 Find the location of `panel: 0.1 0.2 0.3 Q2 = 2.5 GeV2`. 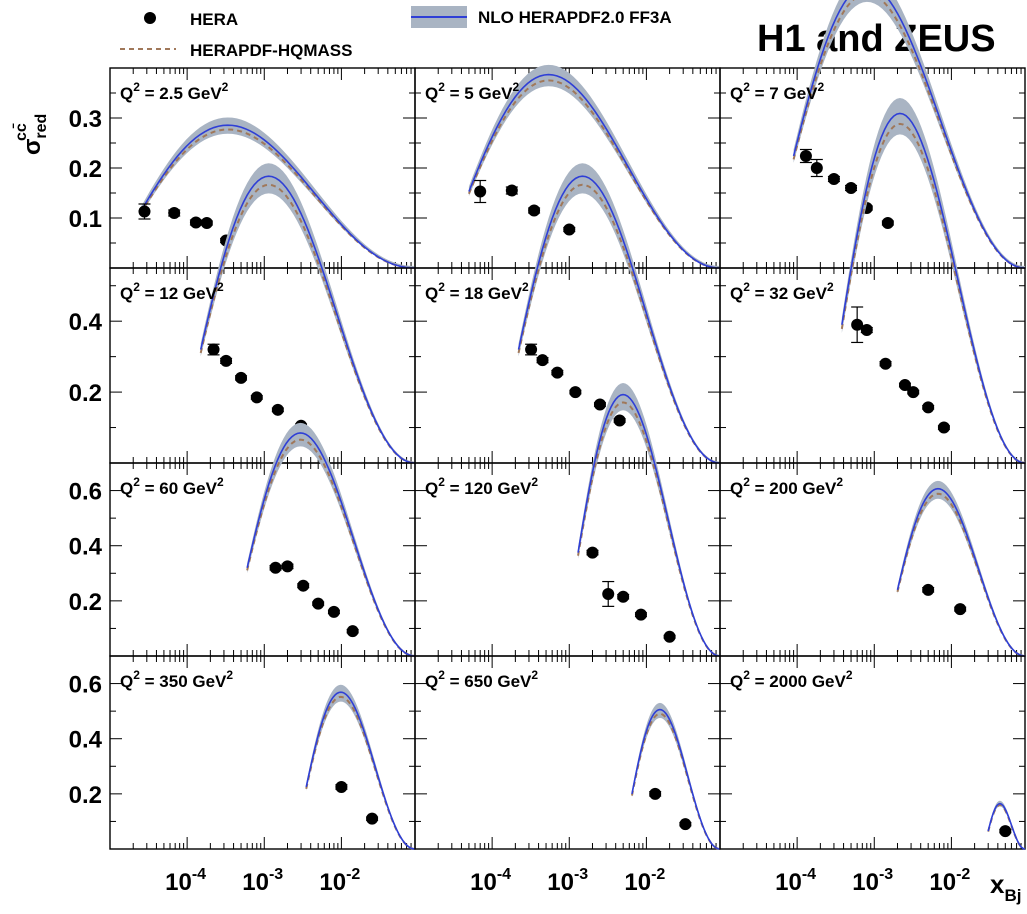

panel: 0.1 0.2 0.3 Q2 = 2.5 GeV2 is located at coordinates (242, 168).